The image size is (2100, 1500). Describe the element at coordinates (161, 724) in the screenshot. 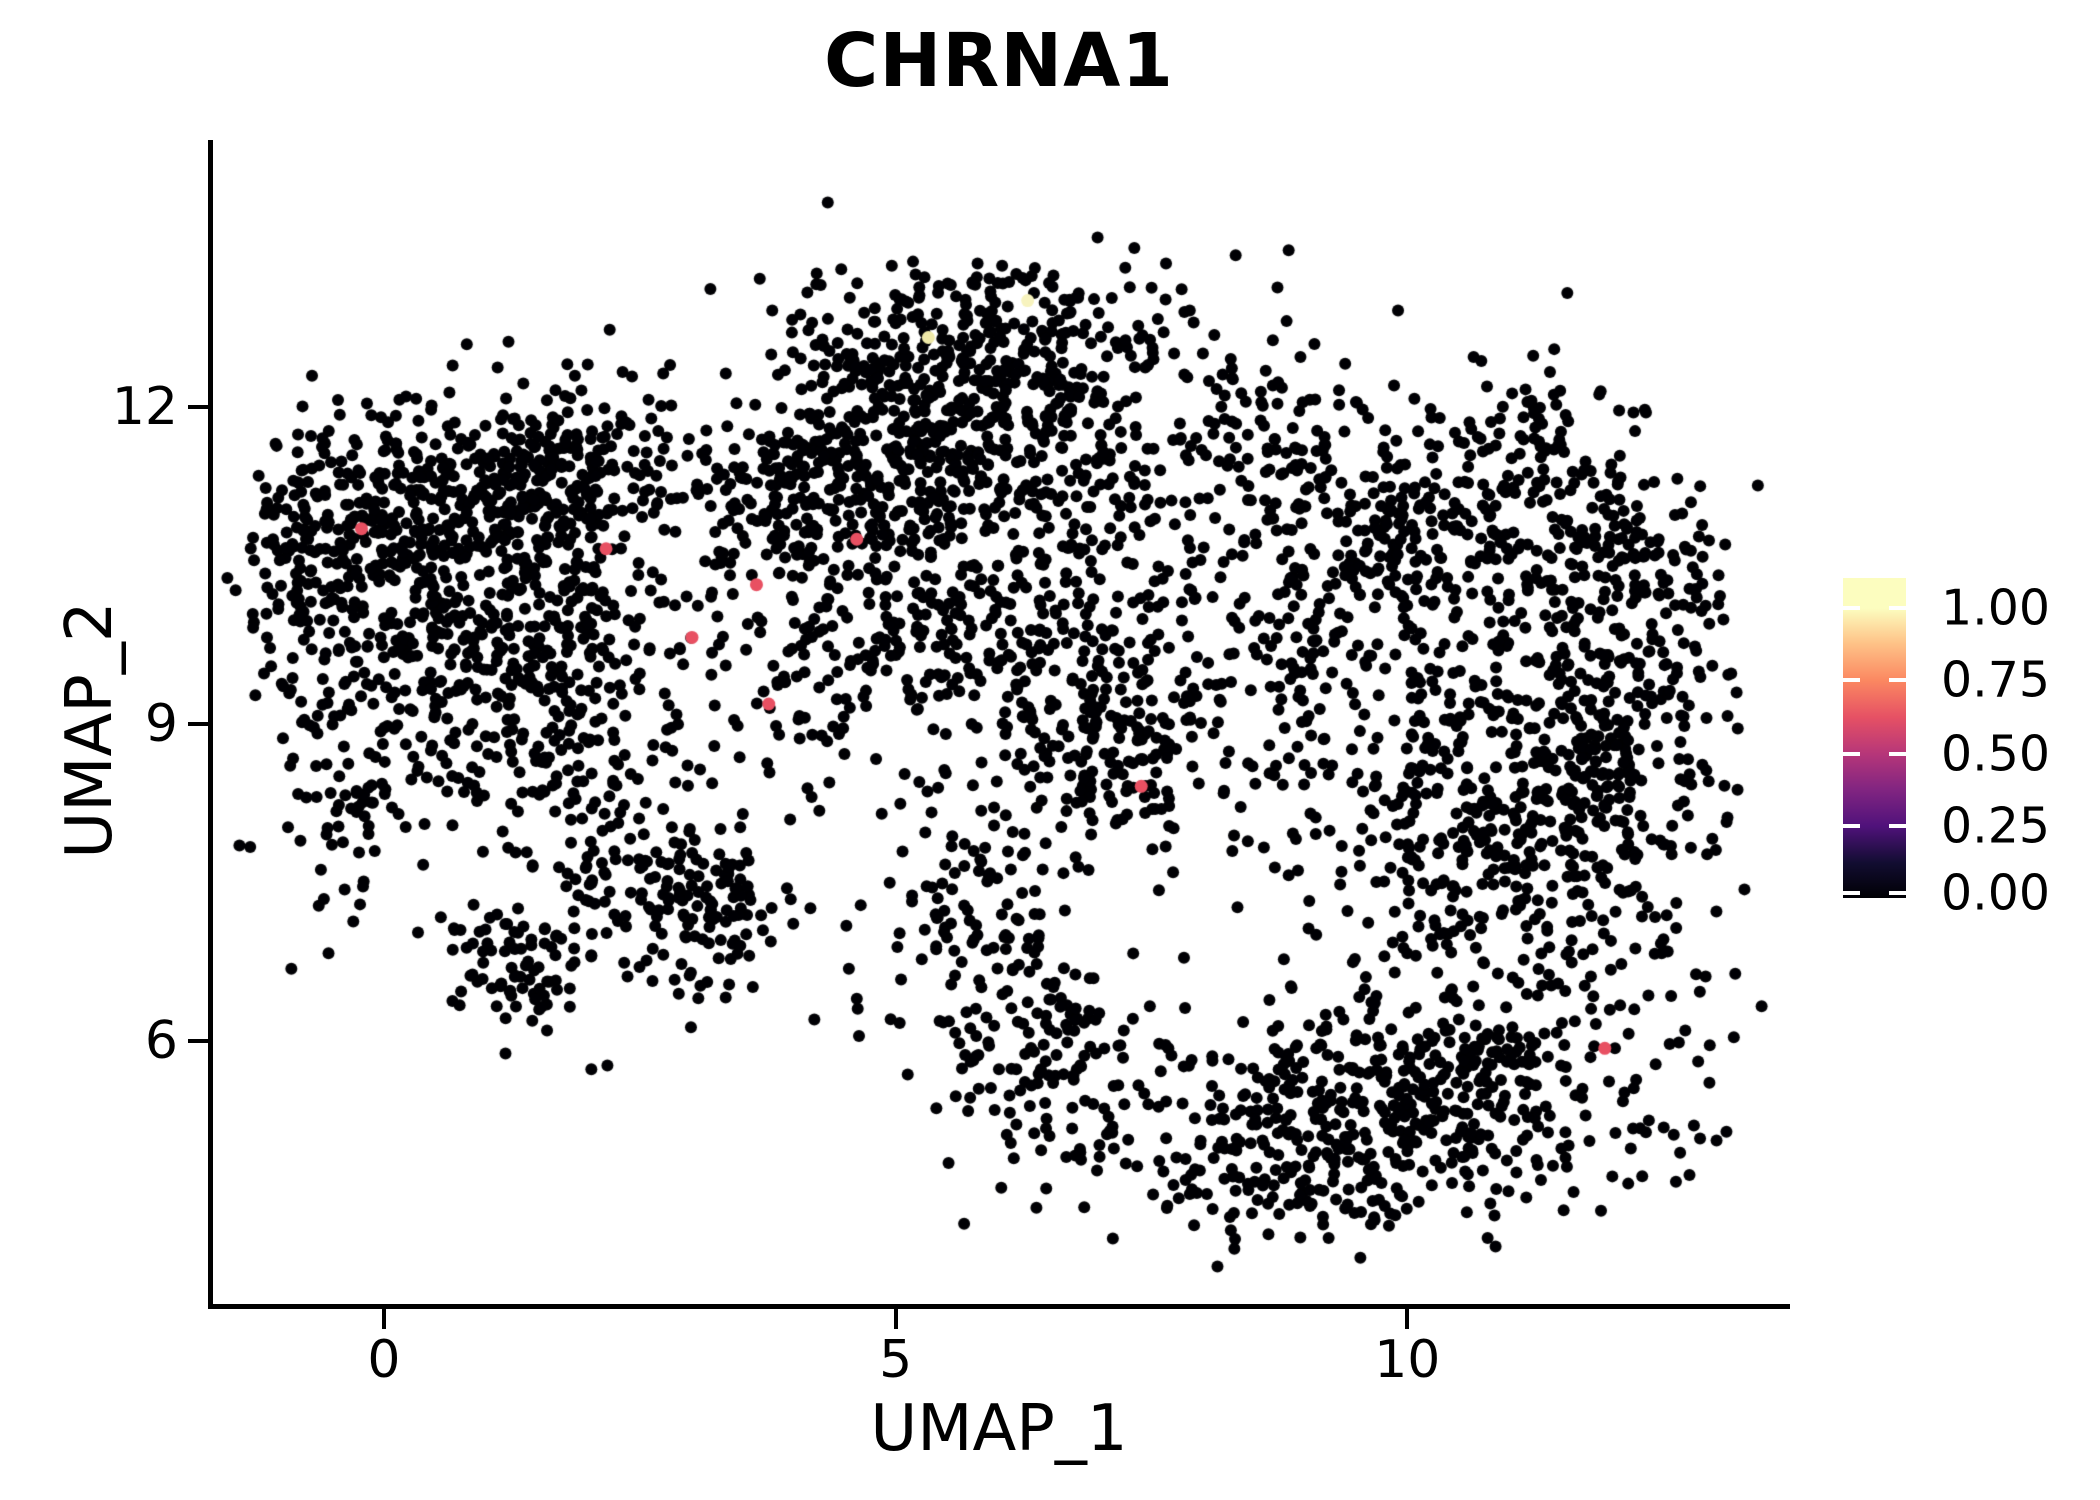

I see `y-tick-label: 9` at that location.